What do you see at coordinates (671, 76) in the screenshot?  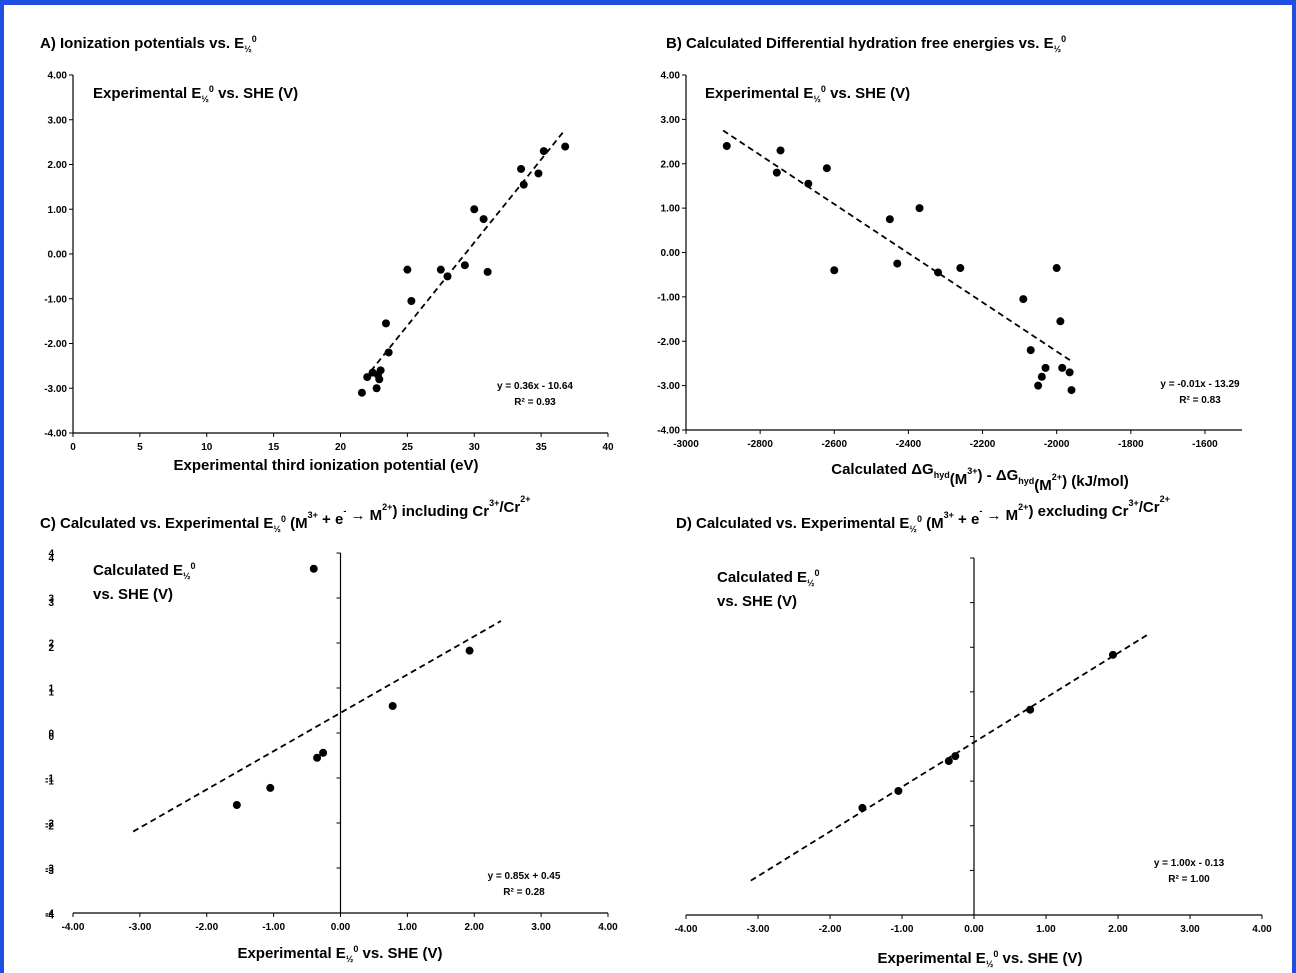 I see `panel-b-ytick-label: 4.00` at bounding box center [671, 76].